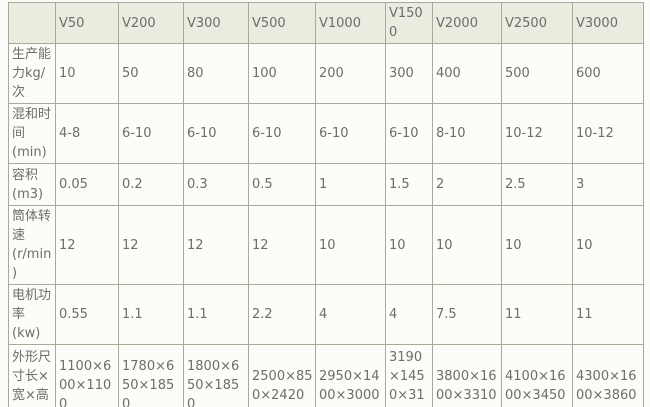 The image size is (650, 407). I want to click on table-cell: 600, so click(608, 73).